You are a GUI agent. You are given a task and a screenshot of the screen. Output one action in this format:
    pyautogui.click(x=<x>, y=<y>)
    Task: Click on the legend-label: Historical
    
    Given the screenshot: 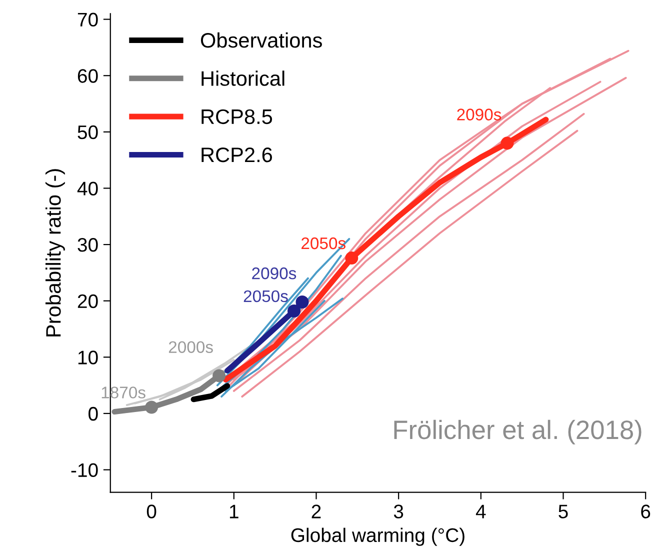 What is the action you would take?
    pyautogui.click(x=243, y=78)
    